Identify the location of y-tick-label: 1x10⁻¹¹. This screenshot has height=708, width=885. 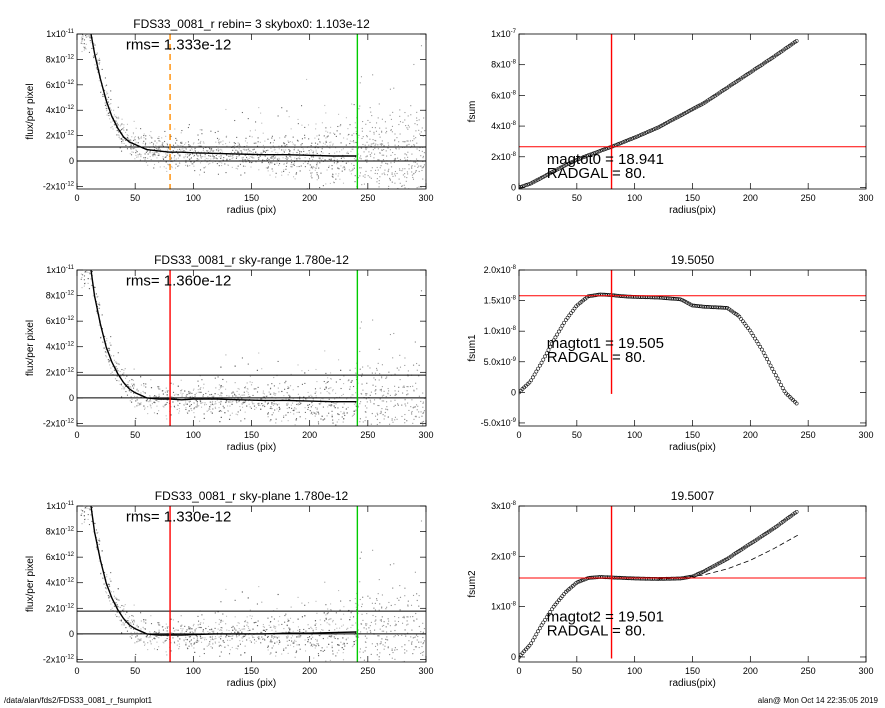
(60, 34).